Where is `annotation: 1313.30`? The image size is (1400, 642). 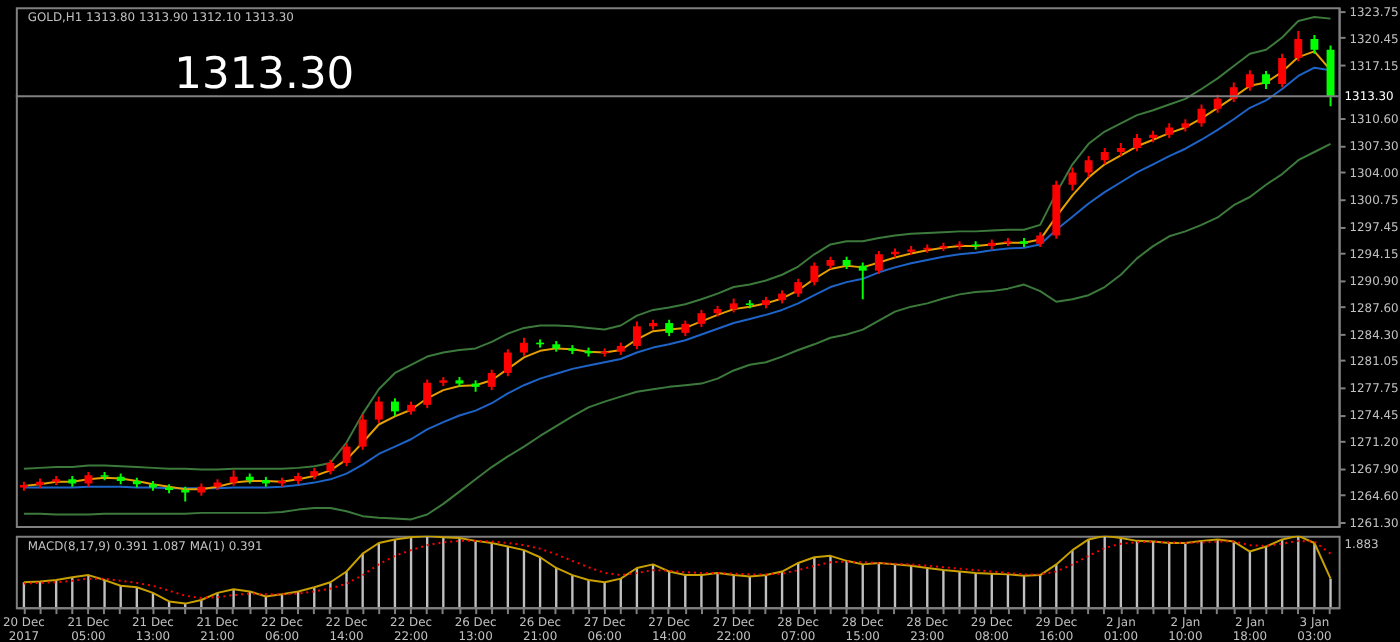 annotation: 1313.30 is located at coordinates (264, 75).